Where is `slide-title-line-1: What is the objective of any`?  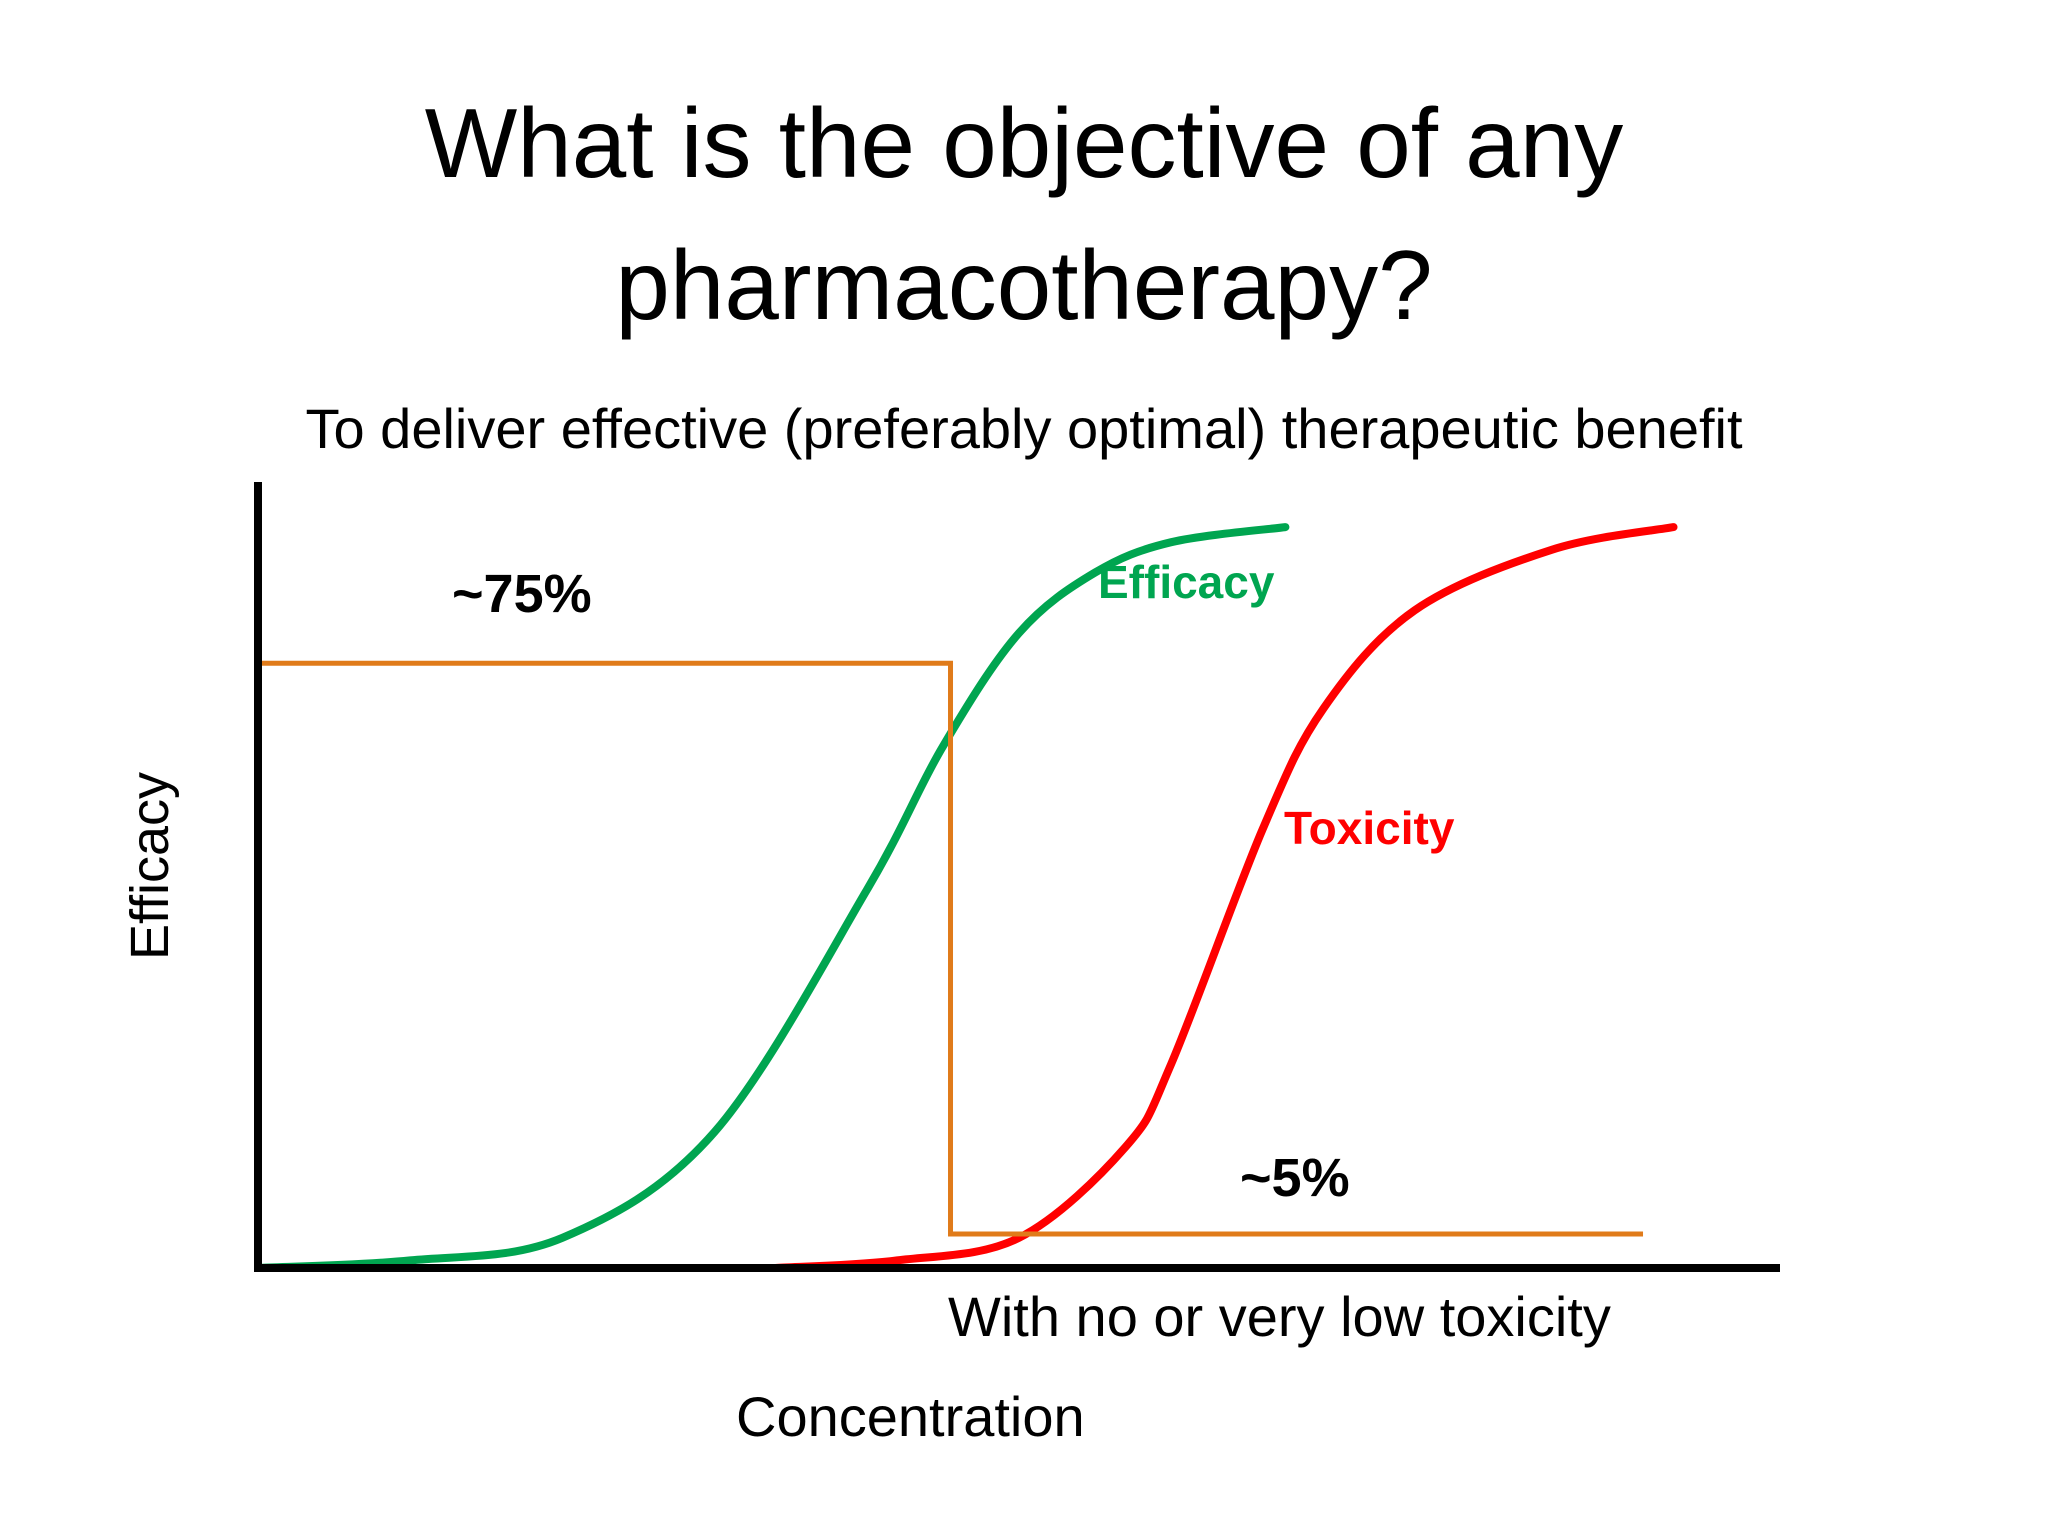 slide-title-line-1: What is the objective of any is located at coordinates (1024, 143).